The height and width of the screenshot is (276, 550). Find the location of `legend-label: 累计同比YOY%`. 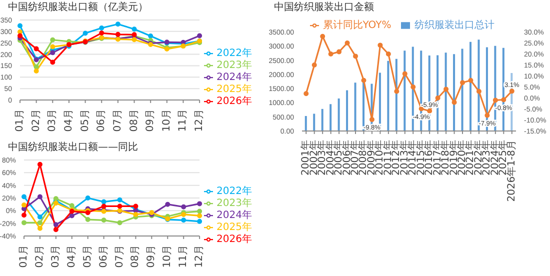

legend-label: 累计同比YOY% is located at coordinates (357, 25).